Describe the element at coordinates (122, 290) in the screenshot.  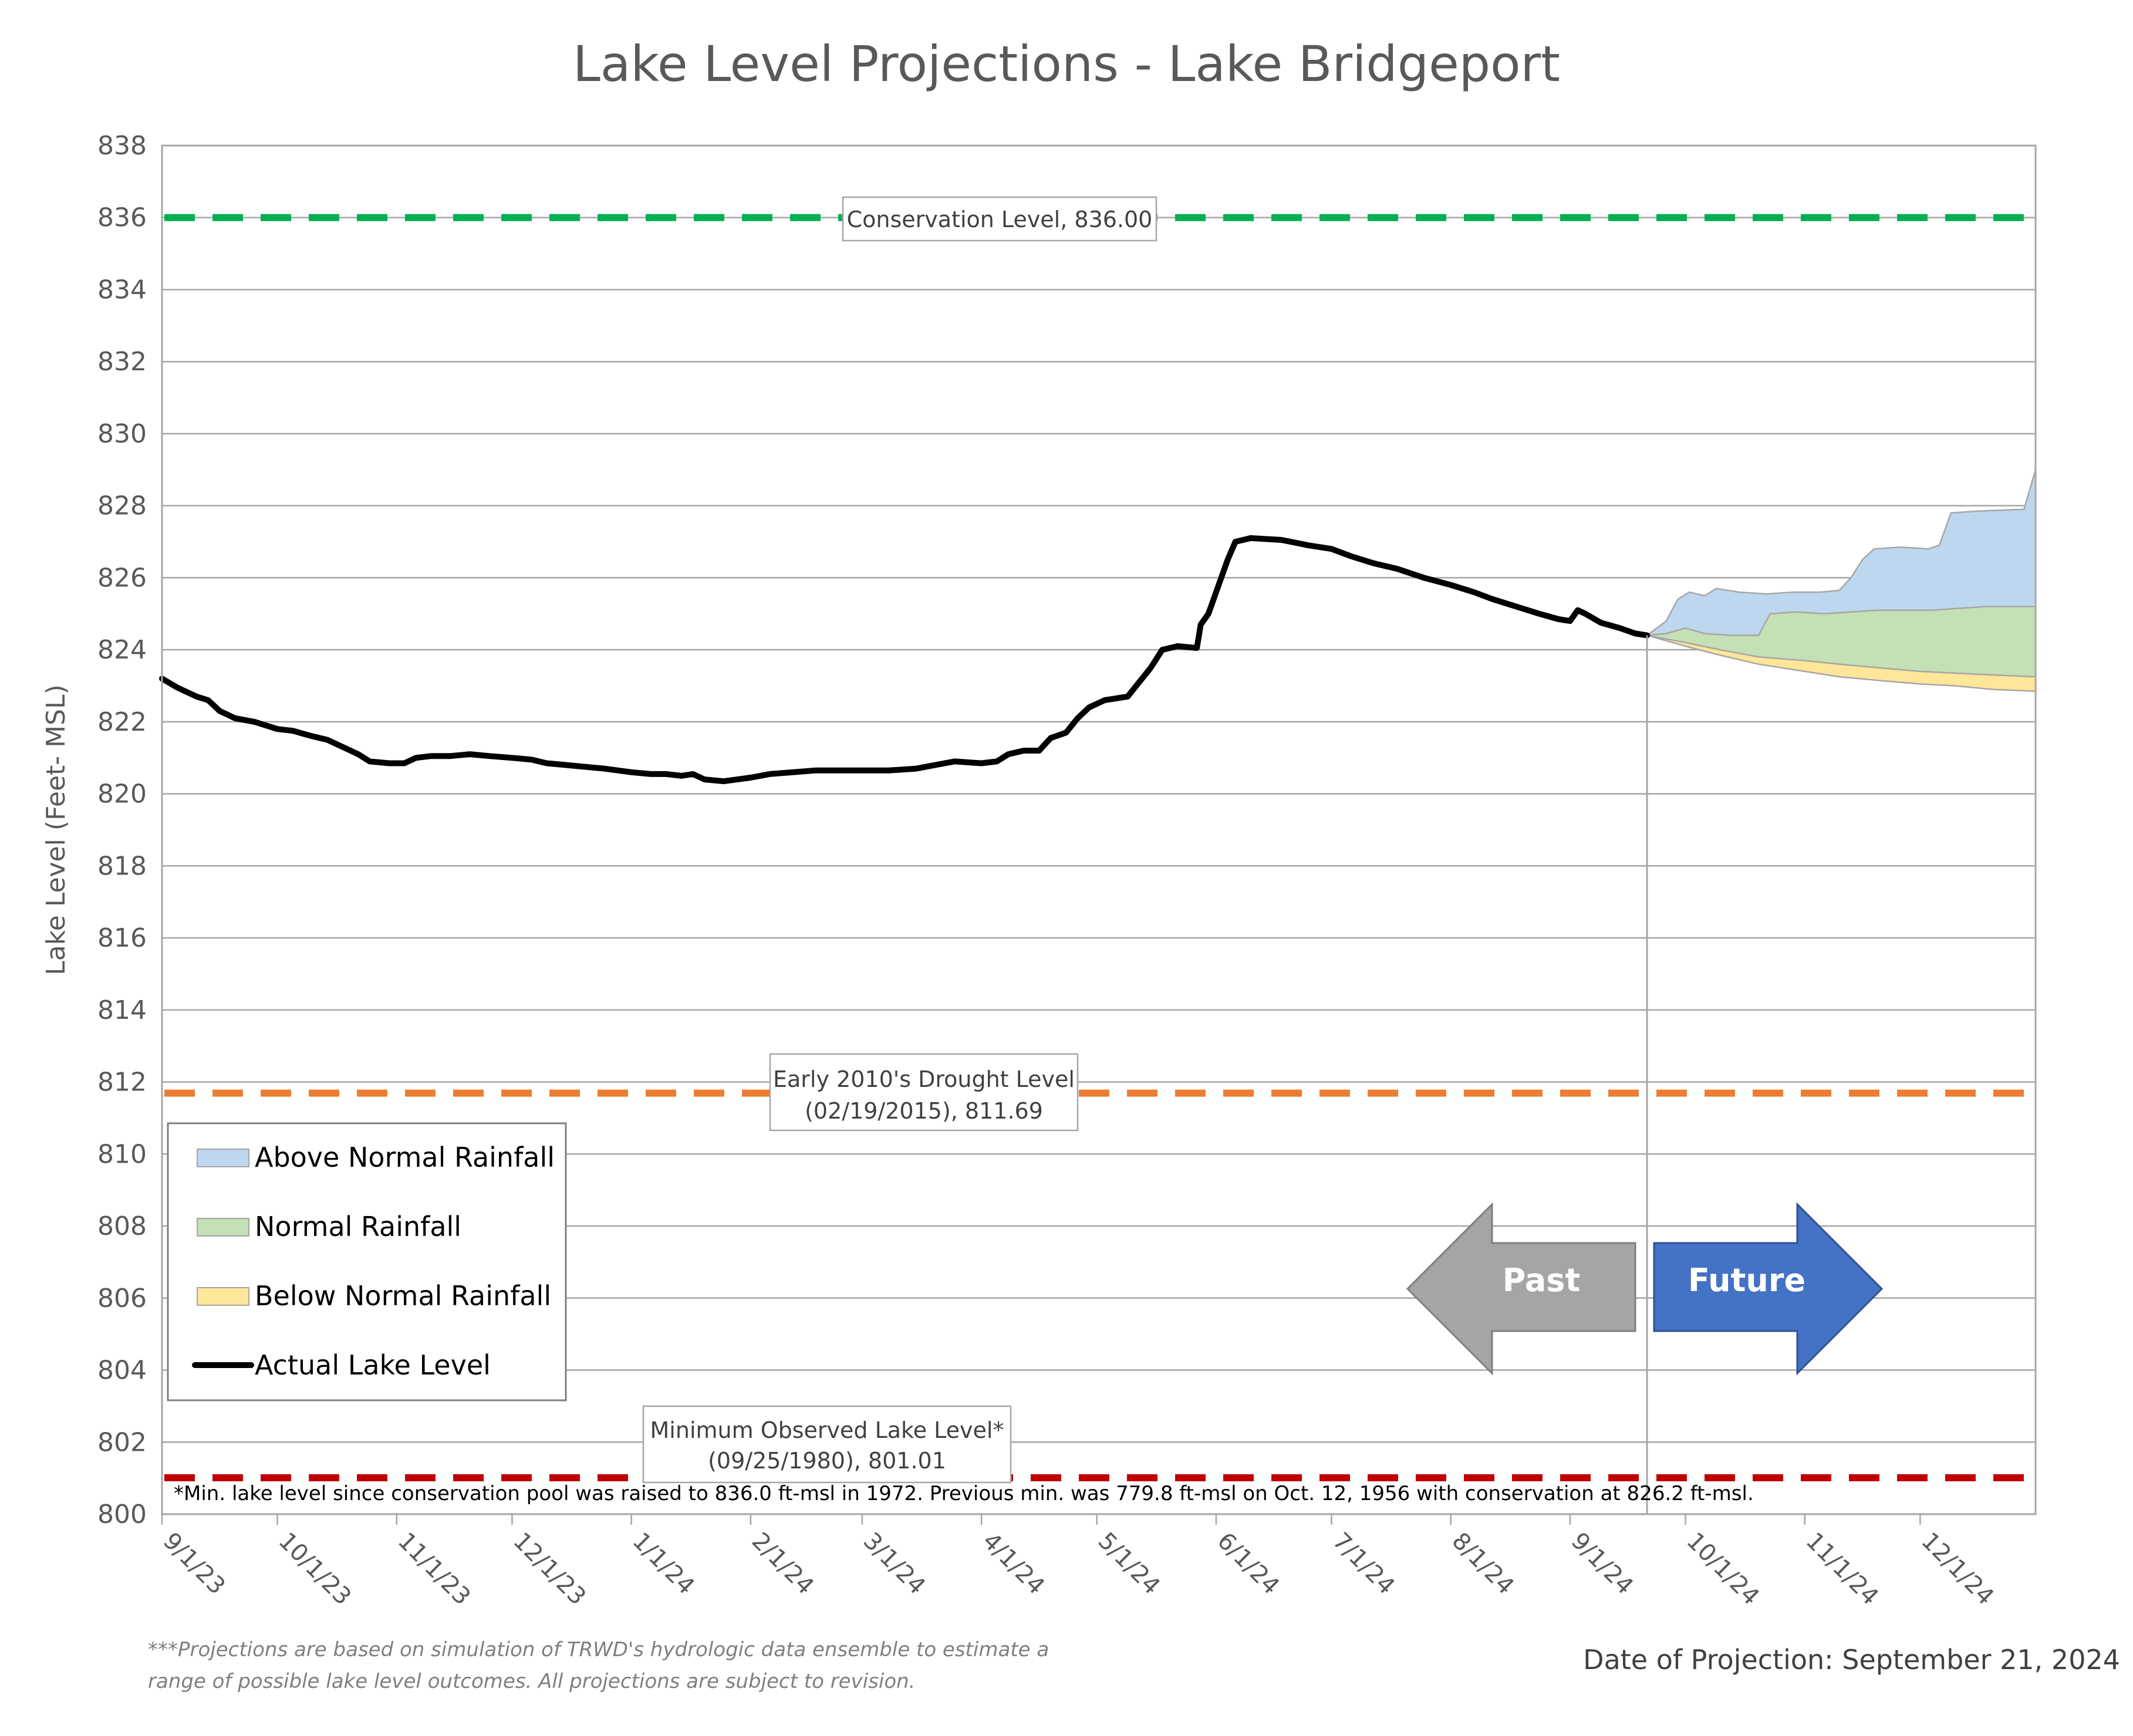
I see `y-tick-label: 834` at that location.